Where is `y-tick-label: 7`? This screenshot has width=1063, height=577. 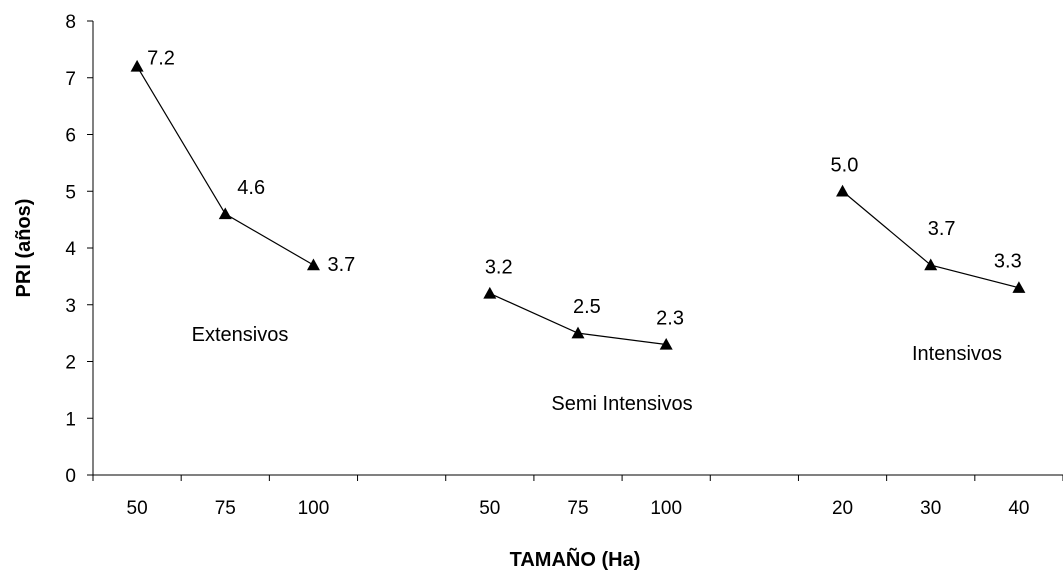 y-tick-label: 7 is located at coordinates (70, 79).